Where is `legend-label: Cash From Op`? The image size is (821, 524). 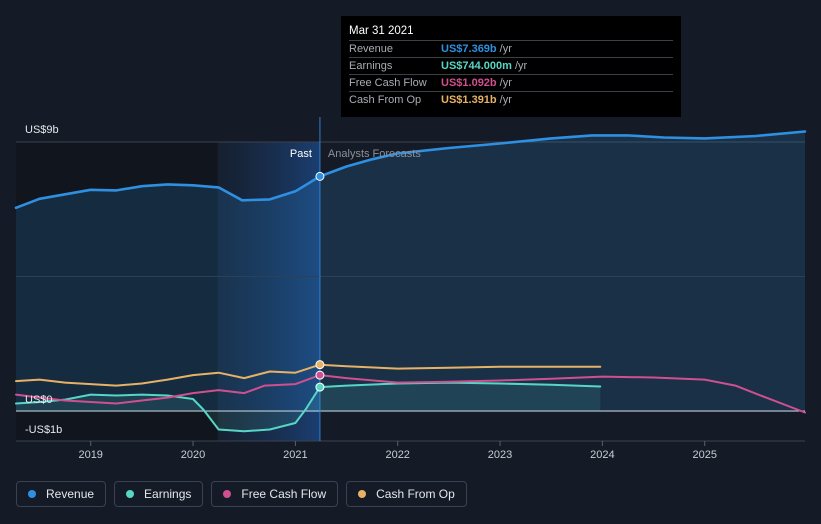 legend-label: Cash From Op is located at coordinates (415, 494).